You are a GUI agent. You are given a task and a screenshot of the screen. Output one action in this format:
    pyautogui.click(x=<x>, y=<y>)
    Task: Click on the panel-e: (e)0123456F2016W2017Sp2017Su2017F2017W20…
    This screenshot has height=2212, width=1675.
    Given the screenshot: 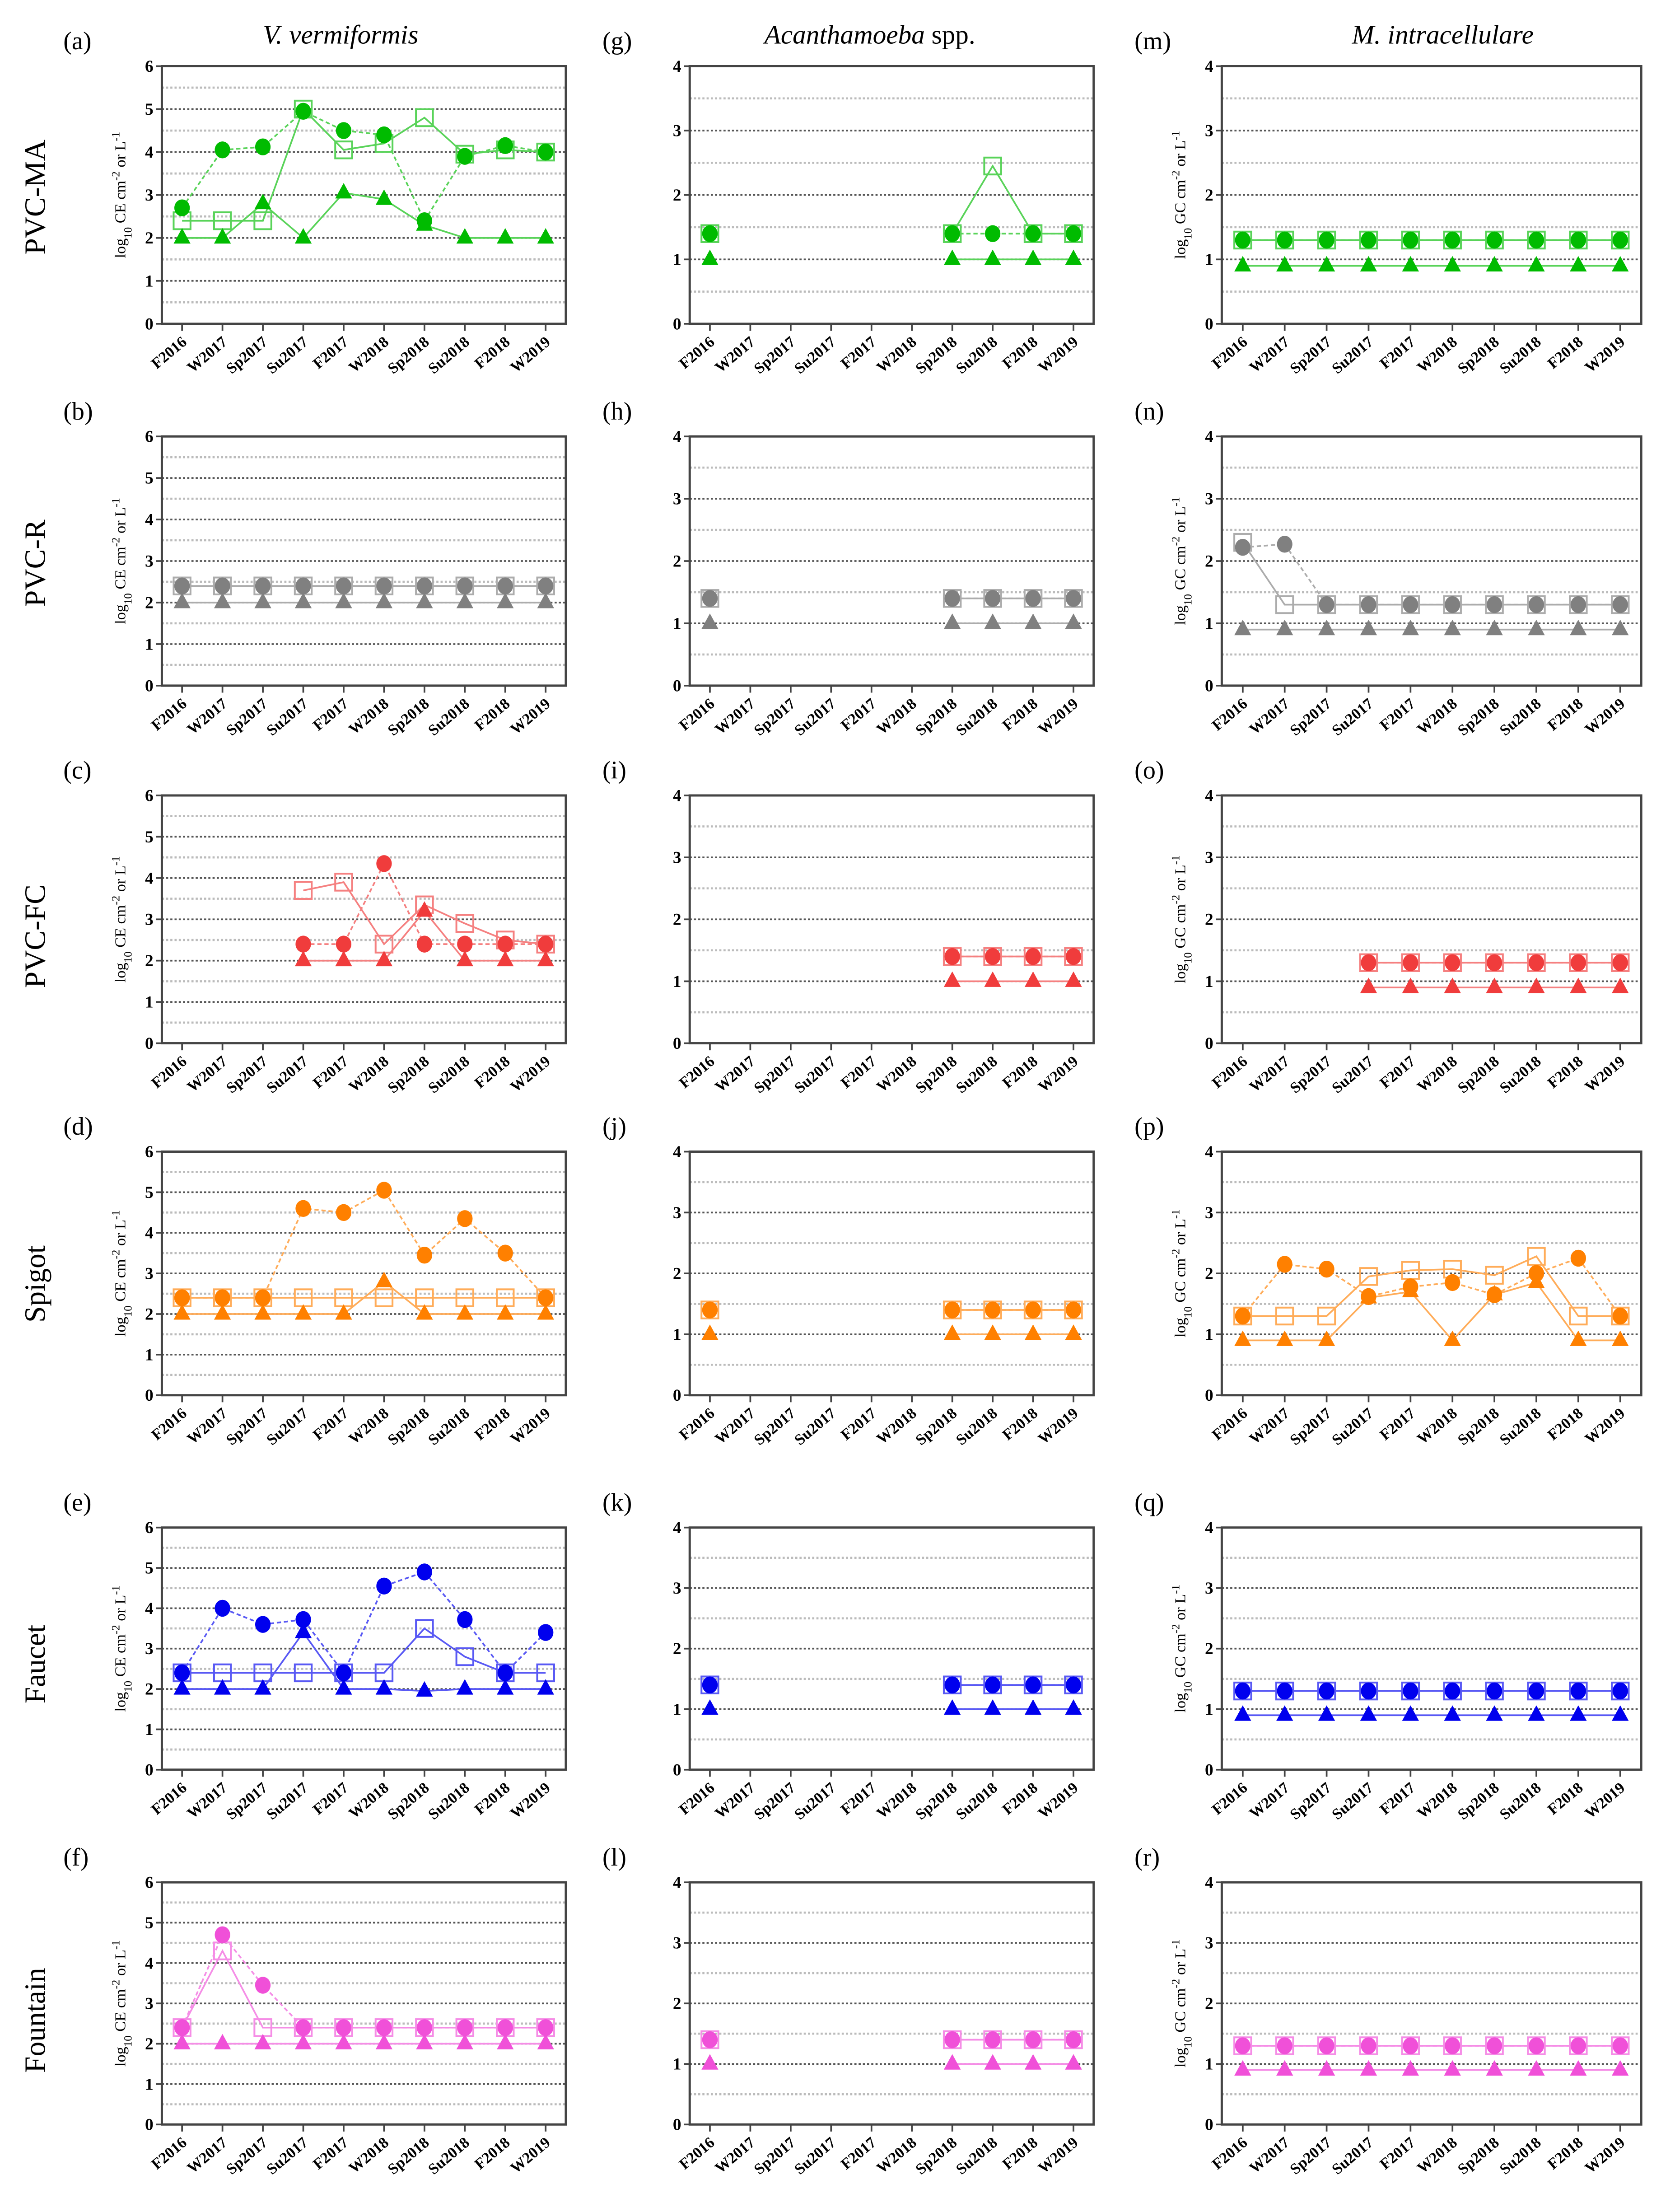 What is the action you would take?
    pyautogui.click(x=315, y=1655)
    